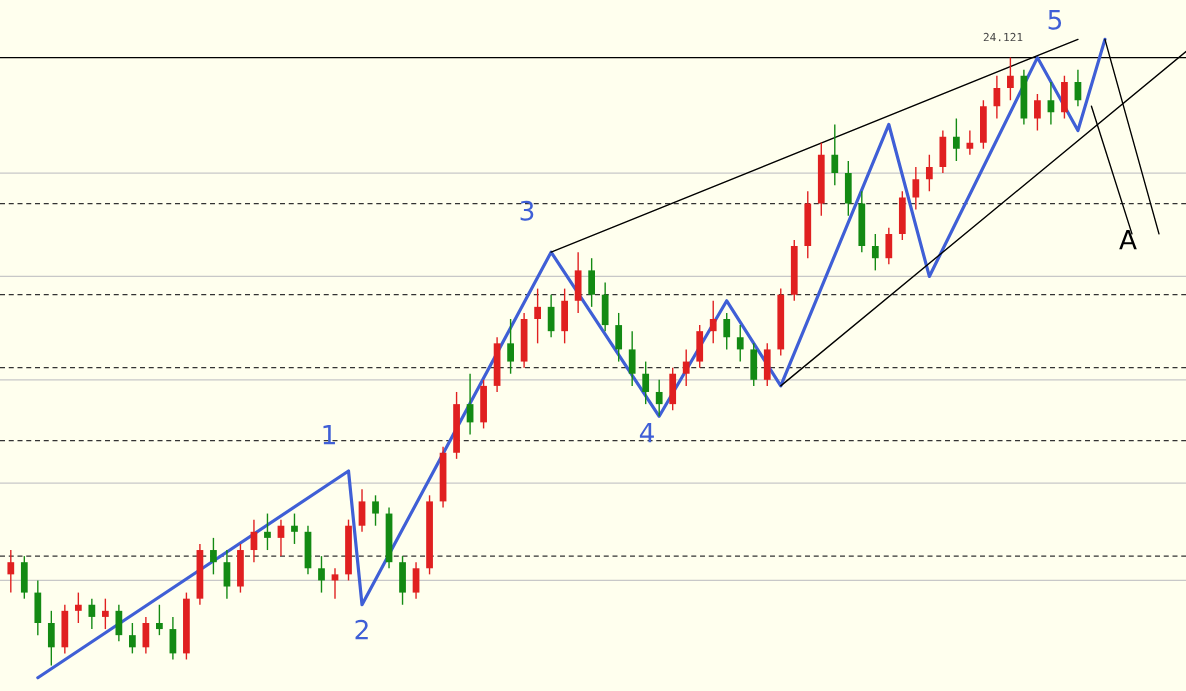  Describe the element at coordinates (329, 435) in the screenshot. I see `annotation: 1` at that location.